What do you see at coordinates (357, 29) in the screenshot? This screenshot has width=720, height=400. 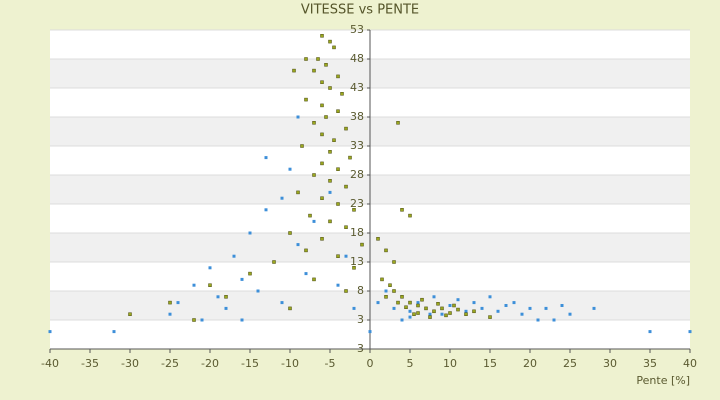 I see `y-tick-label: 53` at bounding box center [357, 29].